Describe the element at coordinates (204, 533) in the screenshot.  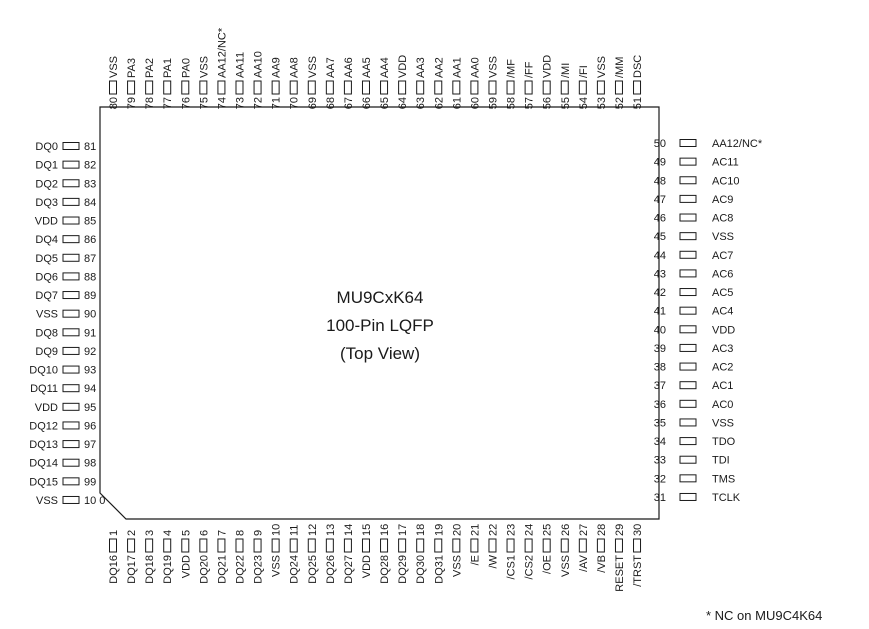
I see `pin-number: 6` at that location.